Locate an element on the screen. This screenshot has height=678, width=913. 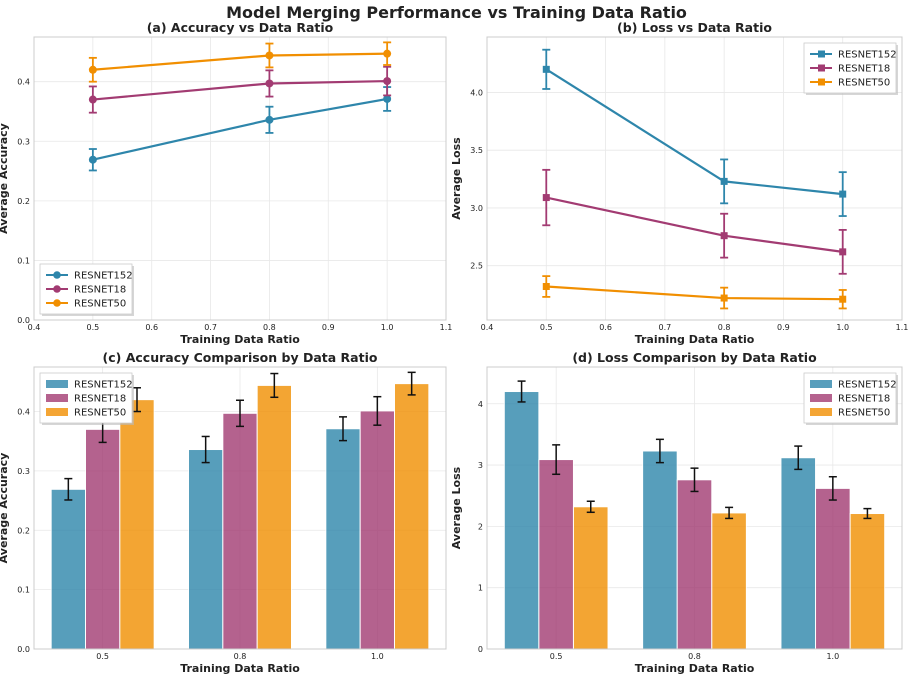
x-axis-label: Training Data Ratio is located at coordinates (695, 668).